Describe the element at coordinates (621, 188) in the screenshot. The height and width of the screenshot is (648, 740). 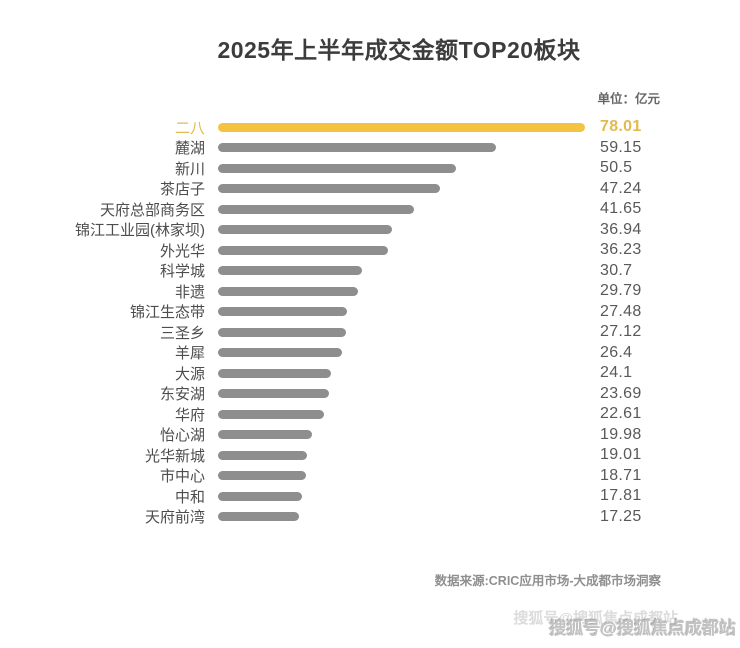
I see `value-label: 47.24` at that location.